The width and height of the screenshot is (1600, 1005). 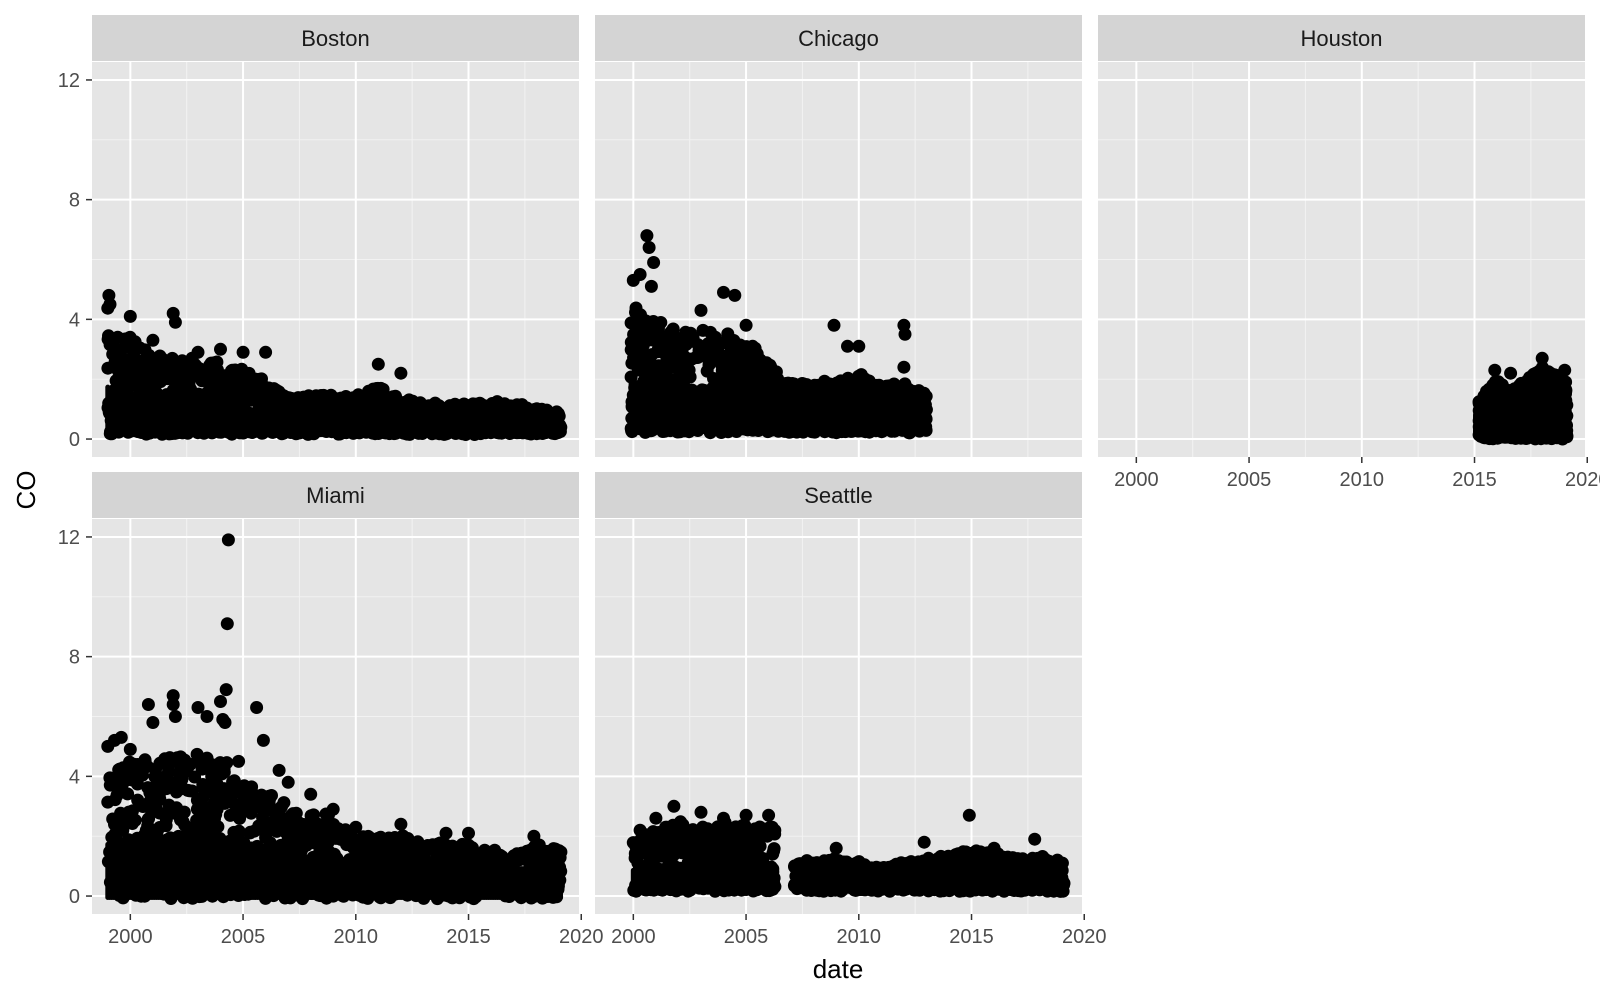 What do you see at coordinates (838, 38) in the screenshot?
I see `facet-strip-label: Chicago` at bounding box center [838, 38].